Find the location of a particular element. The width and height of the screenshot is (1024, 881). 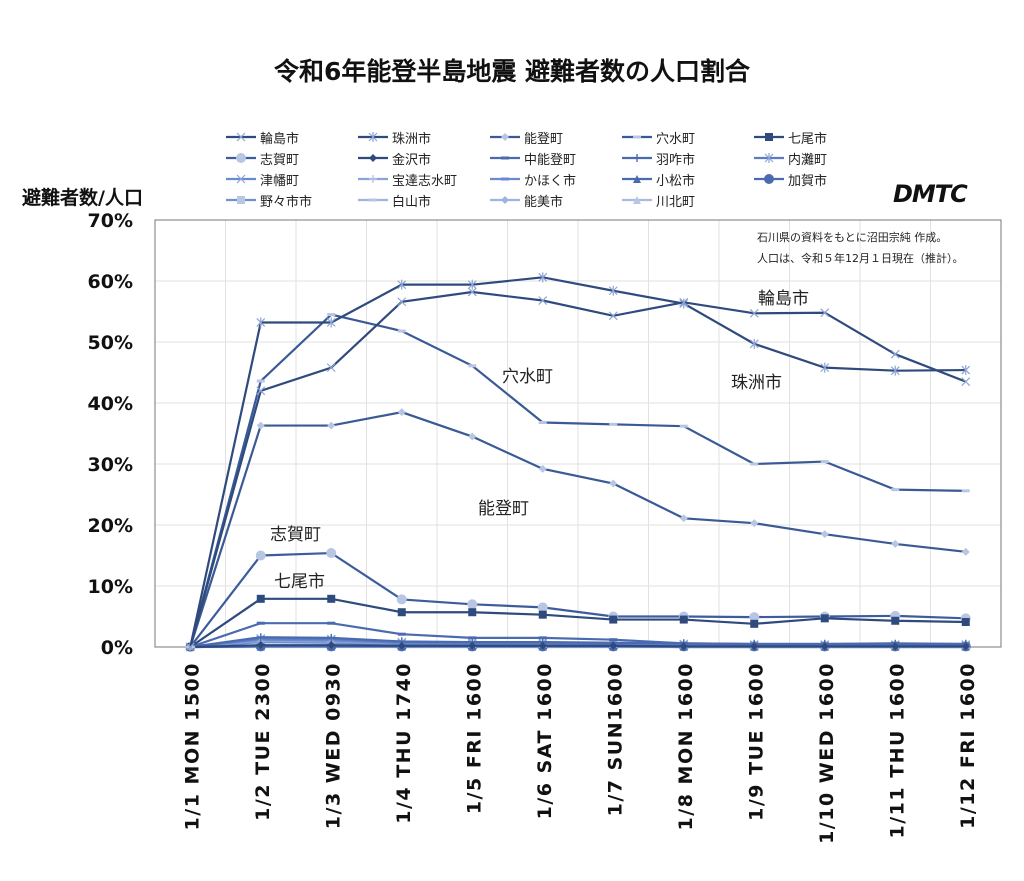

x-tick-label: 1/2 TUE 2300 is located at coordinates (263, 741).